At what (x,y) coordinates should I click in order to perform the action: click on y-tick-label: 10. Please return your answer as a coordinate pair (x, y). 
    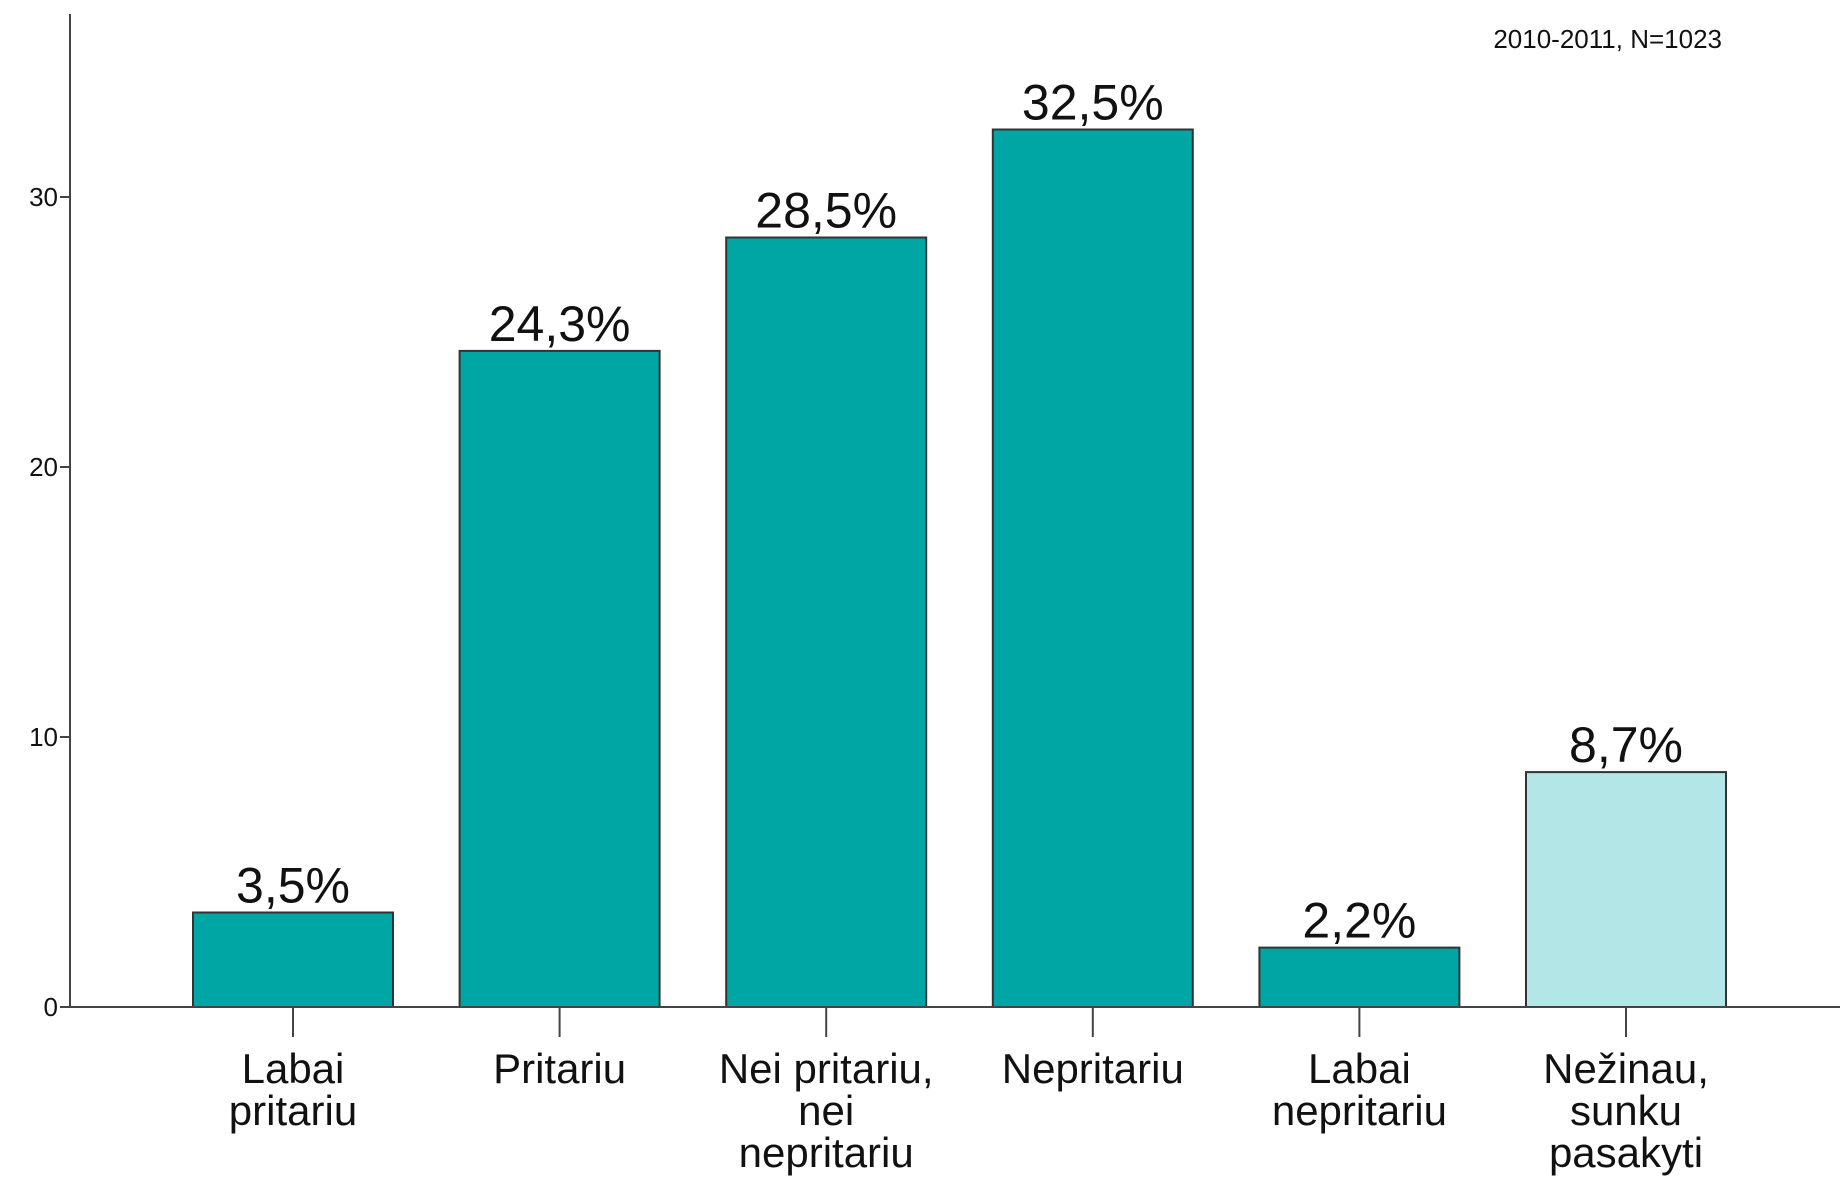
    Looking at the image, I should click on (43, 737).